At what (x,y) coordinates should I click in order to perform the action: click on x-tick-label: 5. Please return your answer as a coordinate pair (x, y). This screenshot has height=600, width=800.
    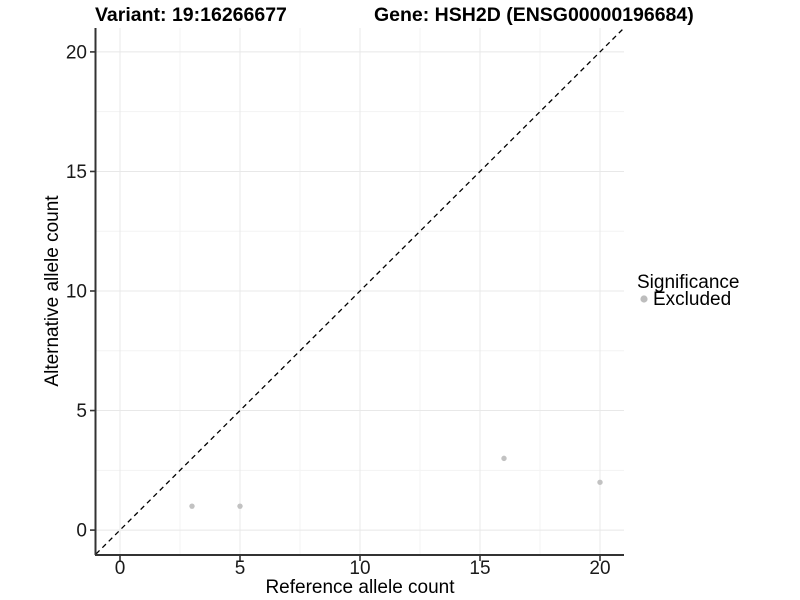
    Looking at the image, I should click on (240, 568).